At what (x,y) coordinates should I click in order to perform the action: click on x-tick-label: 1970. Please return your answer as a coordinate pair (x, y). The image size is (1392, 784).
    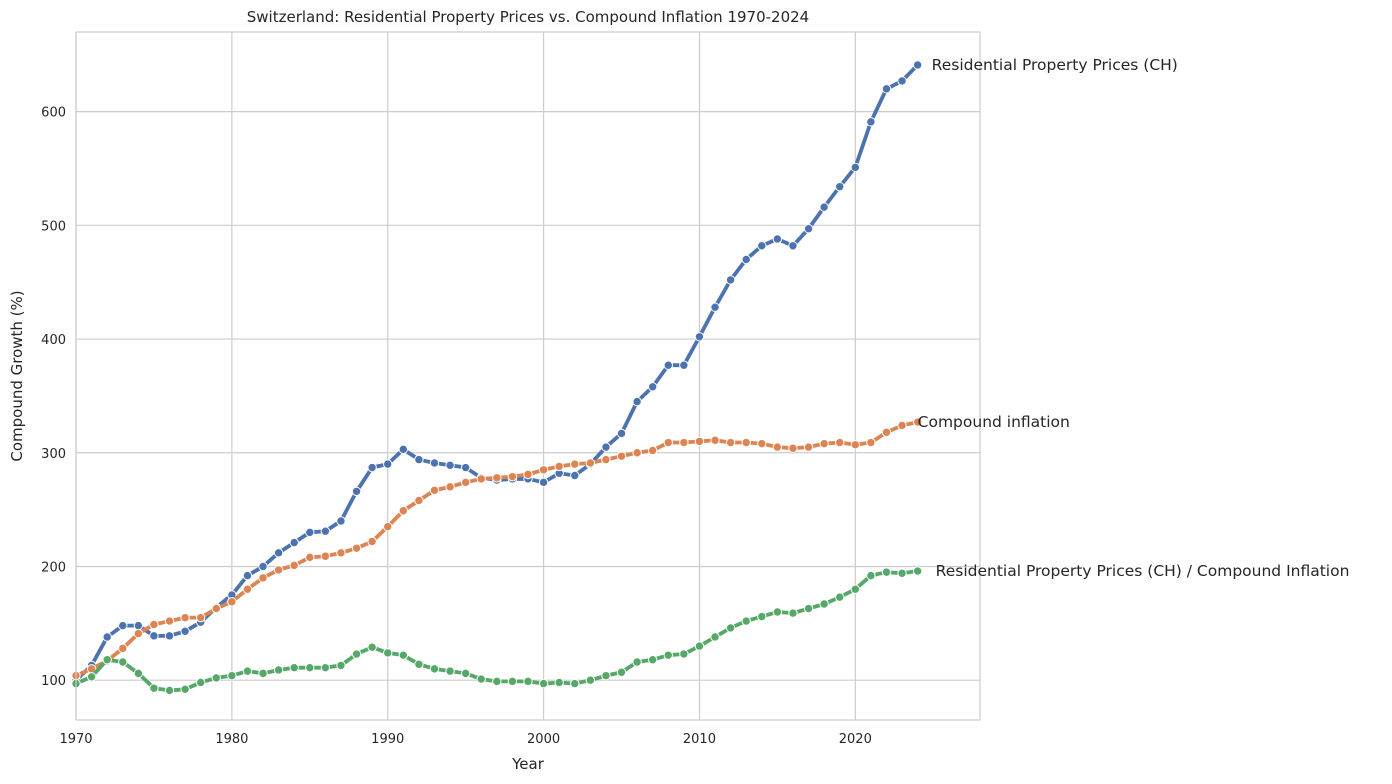
    Looking at the image, I should click on (75, 739).